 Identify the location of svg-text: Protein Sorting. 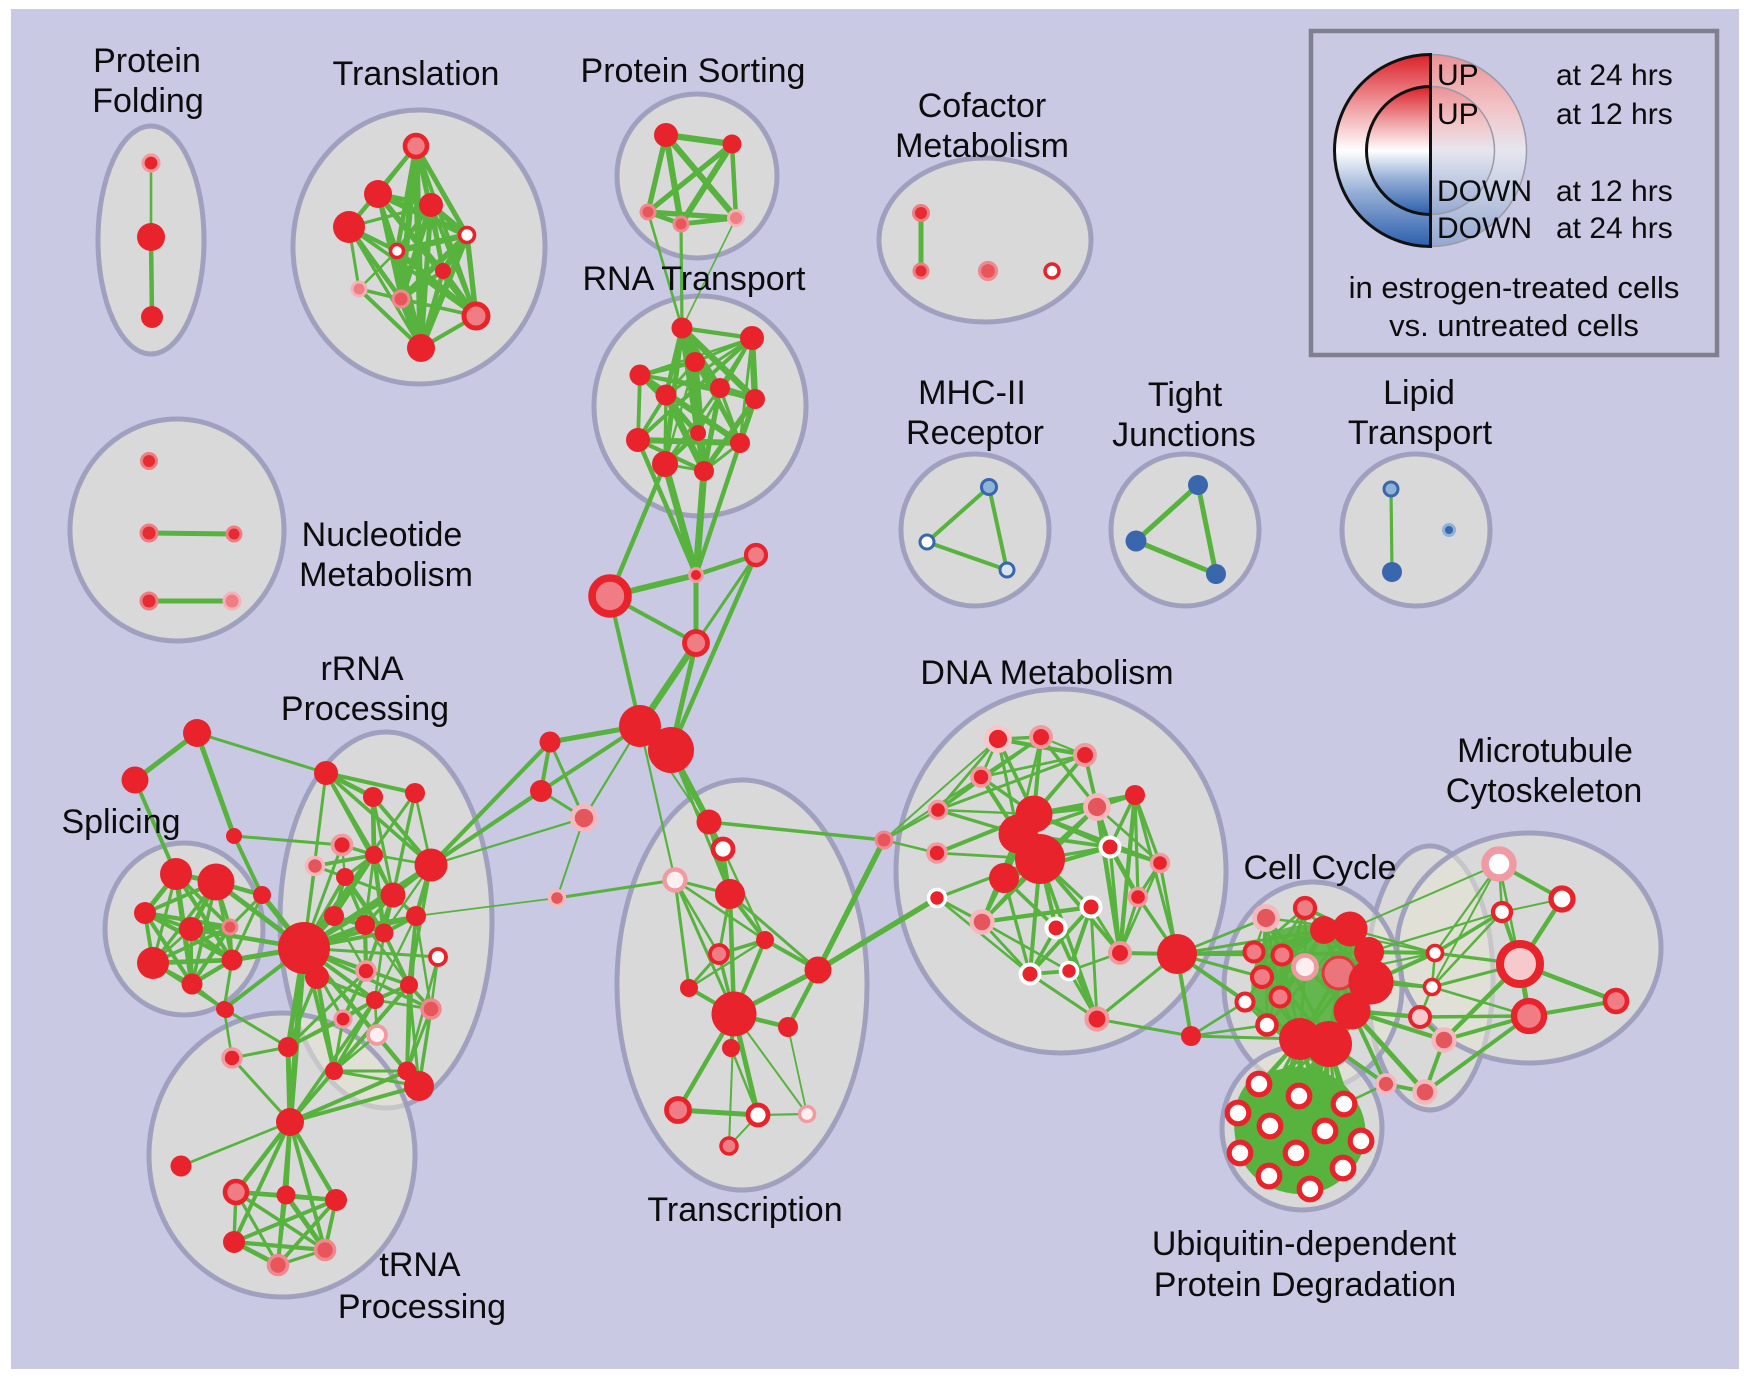
(693, 71).